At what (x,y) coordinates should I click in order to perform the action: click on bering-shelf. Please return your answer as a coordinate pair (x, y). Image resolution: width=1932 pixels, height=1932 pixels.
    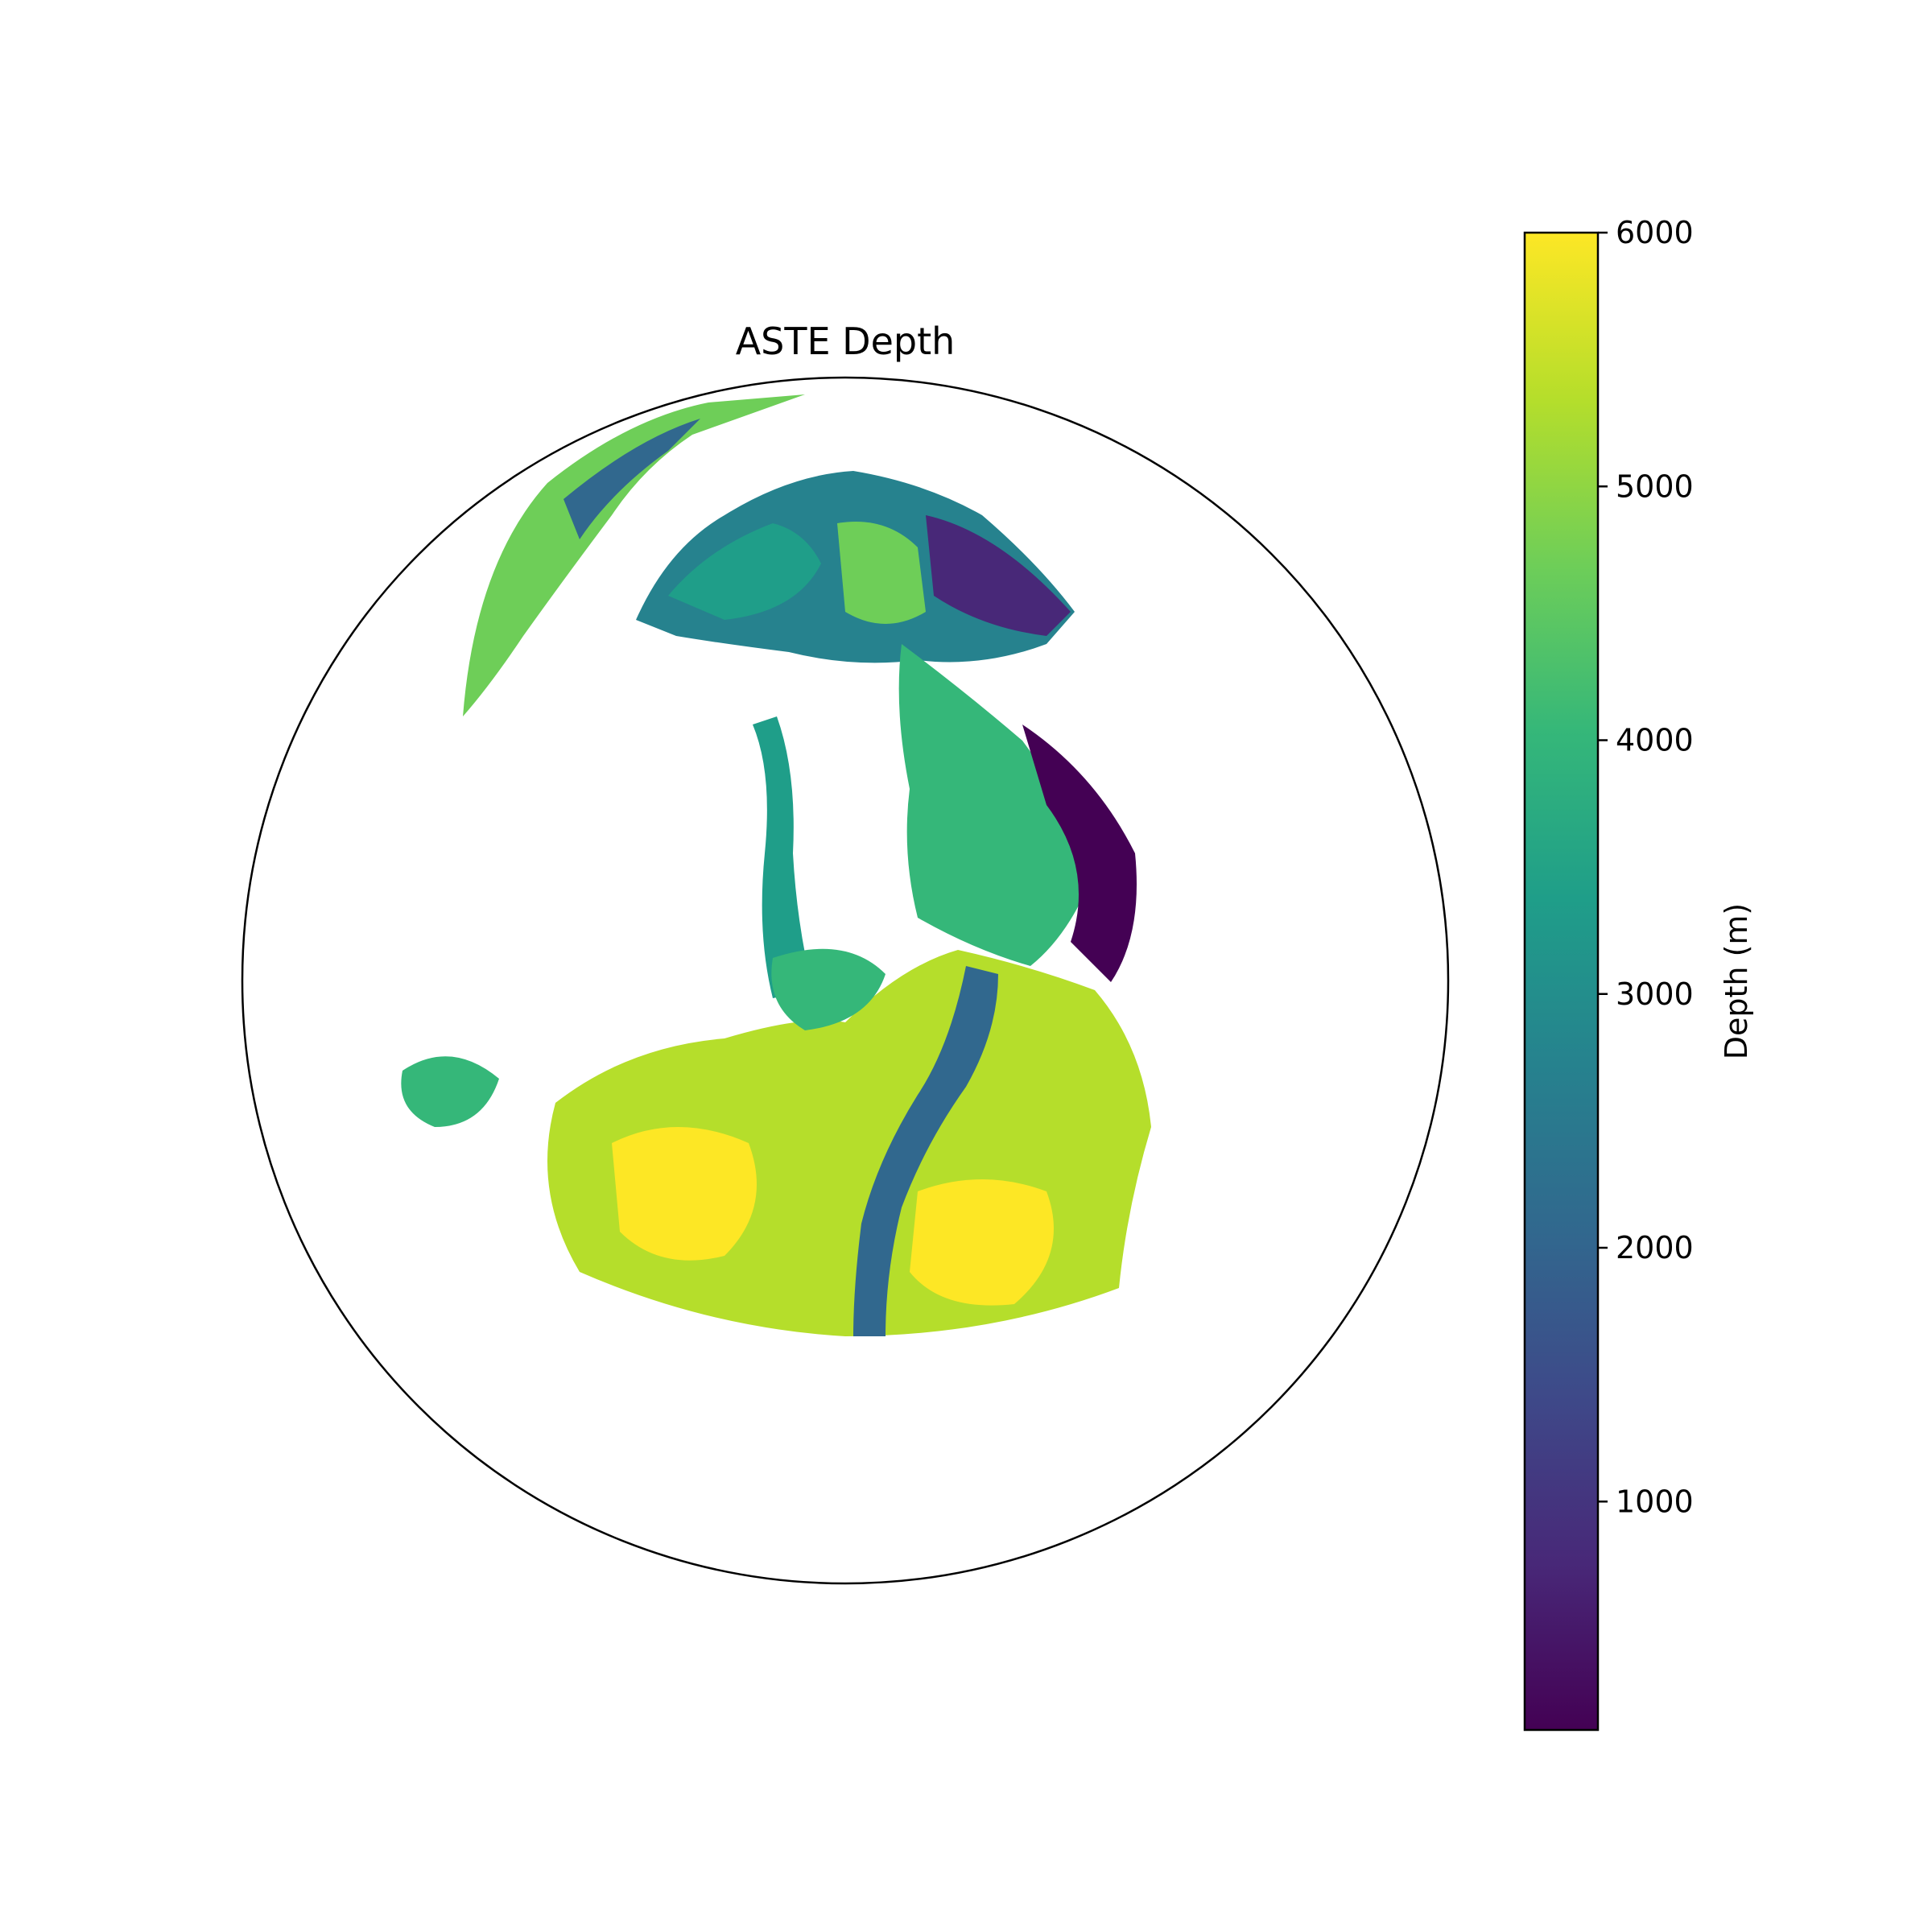
    Looking at the image, I should click on (632, 479).